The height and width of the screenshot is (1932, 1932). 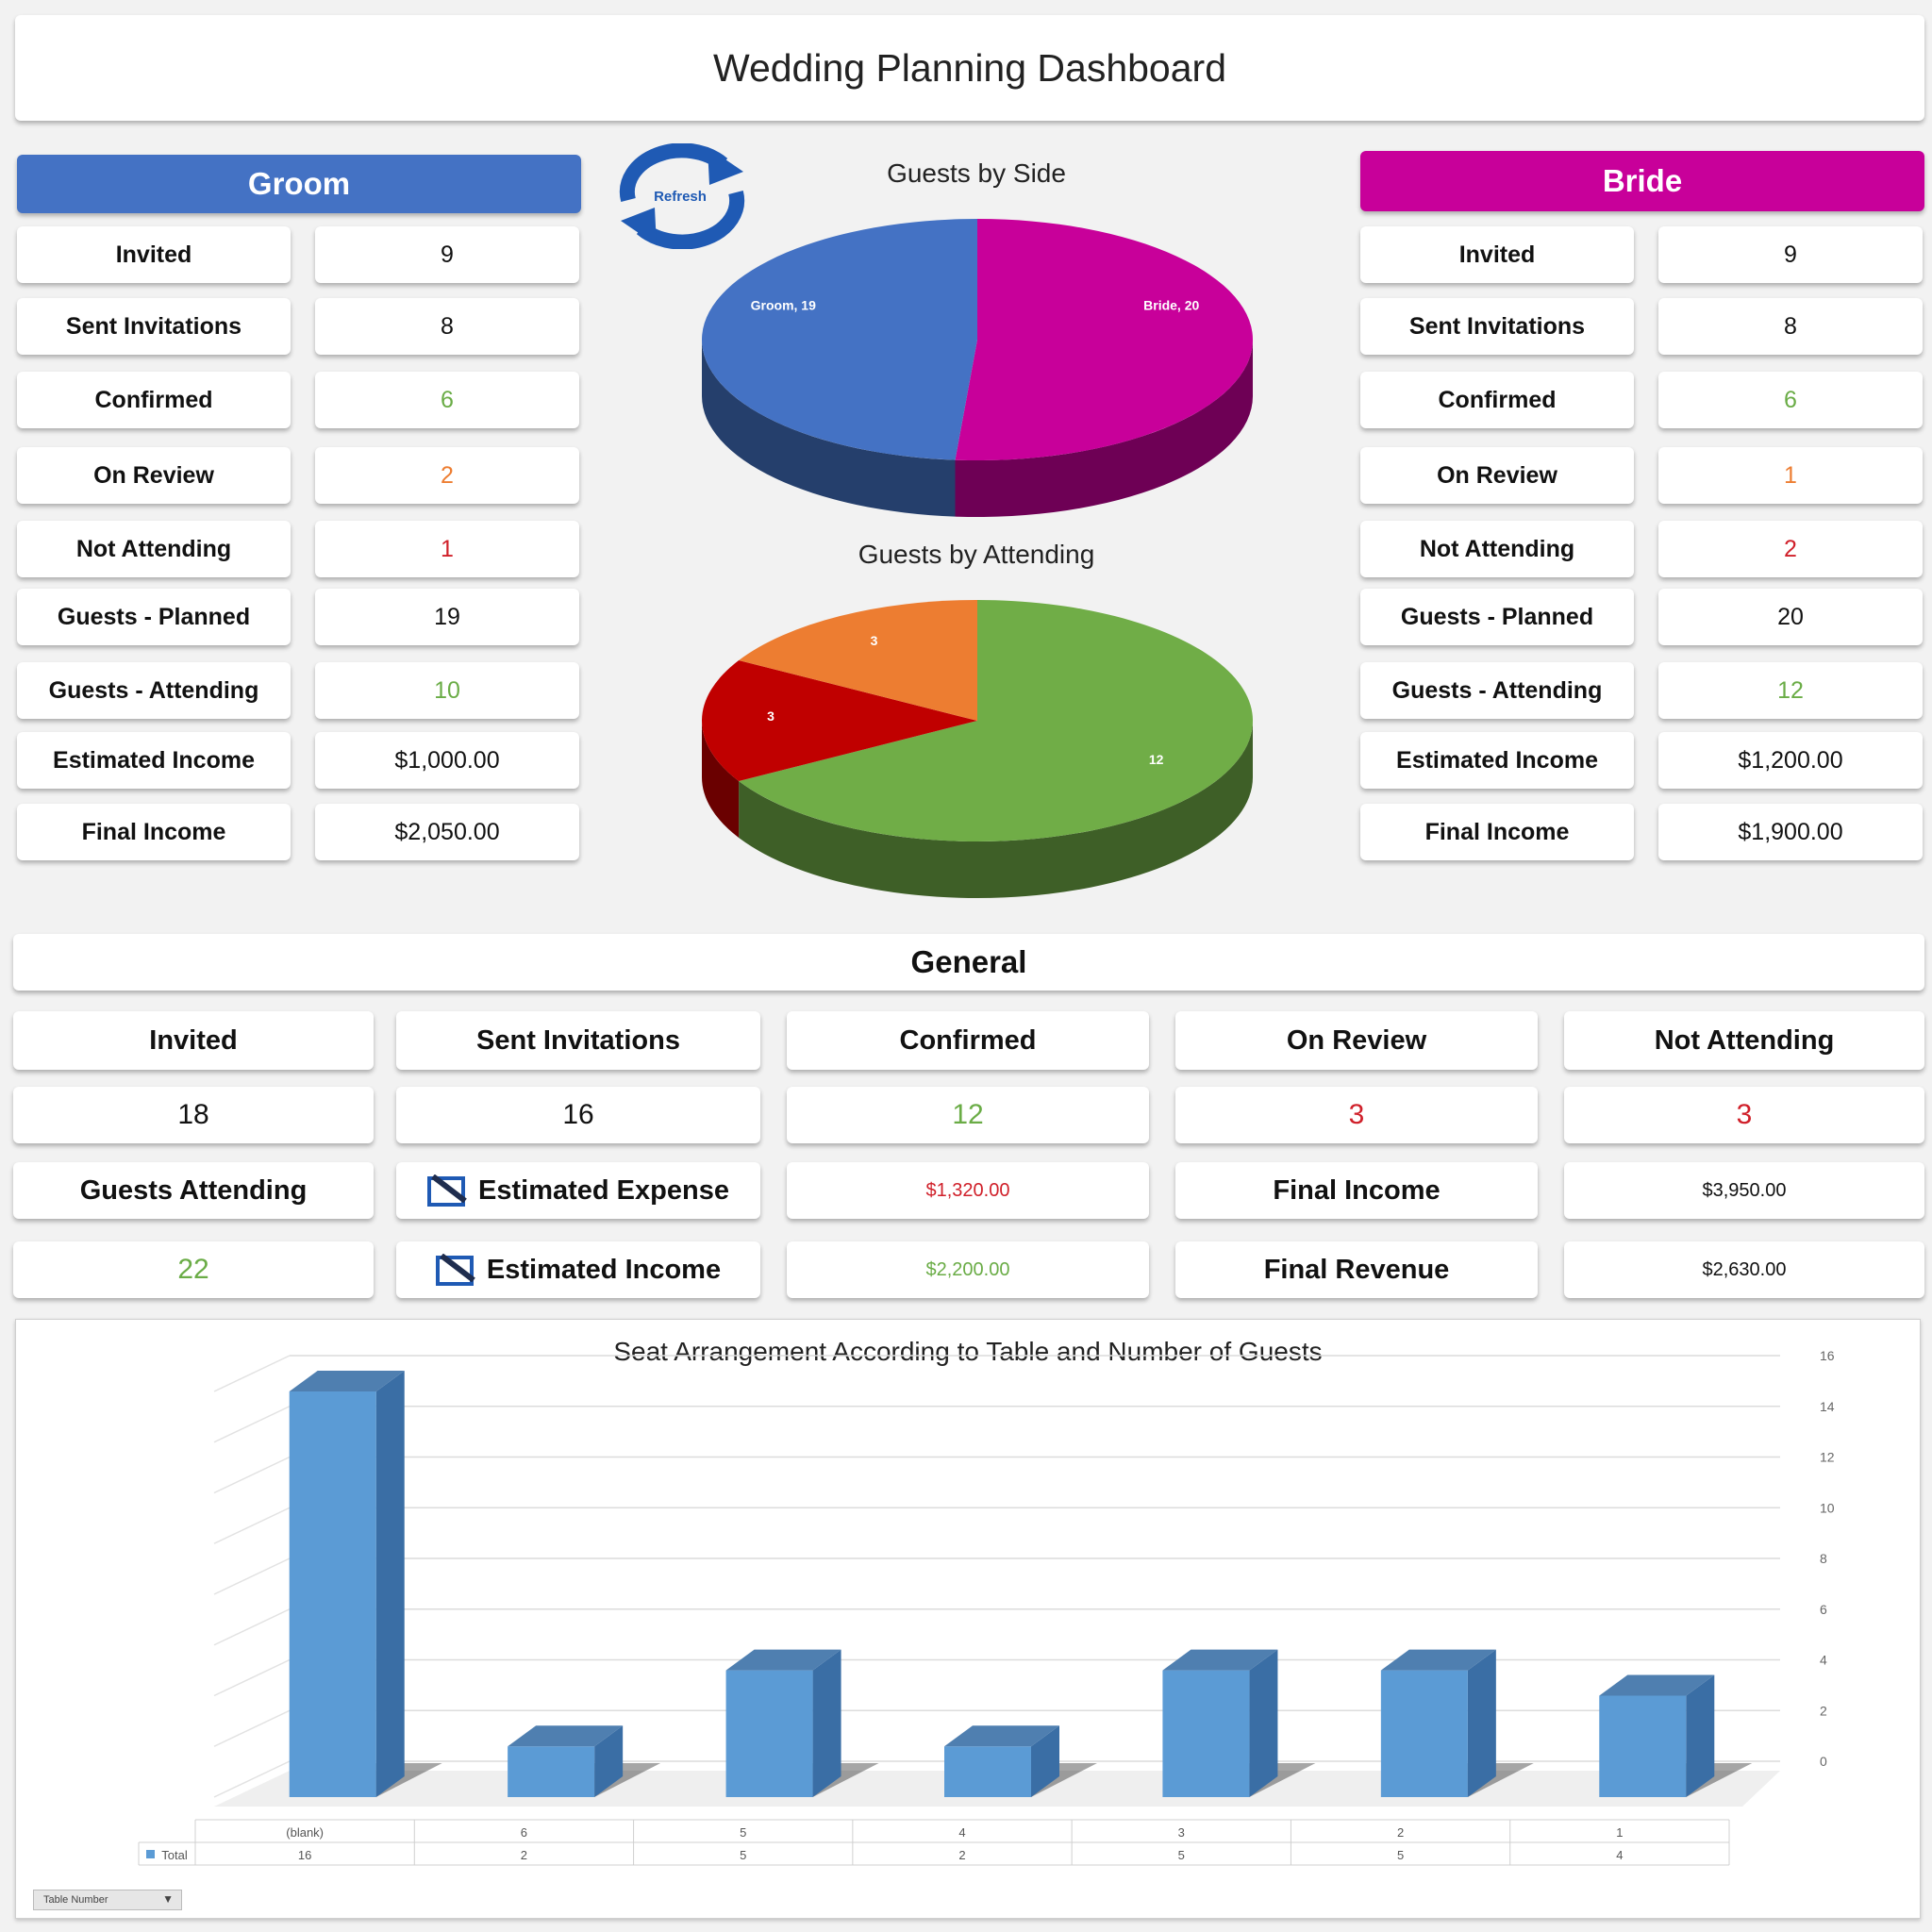 What do you see at coordinates (1744, 1040) in the screenshot?
I see `general-label-4: Not Attending` at bounding box center [1744, 1040].